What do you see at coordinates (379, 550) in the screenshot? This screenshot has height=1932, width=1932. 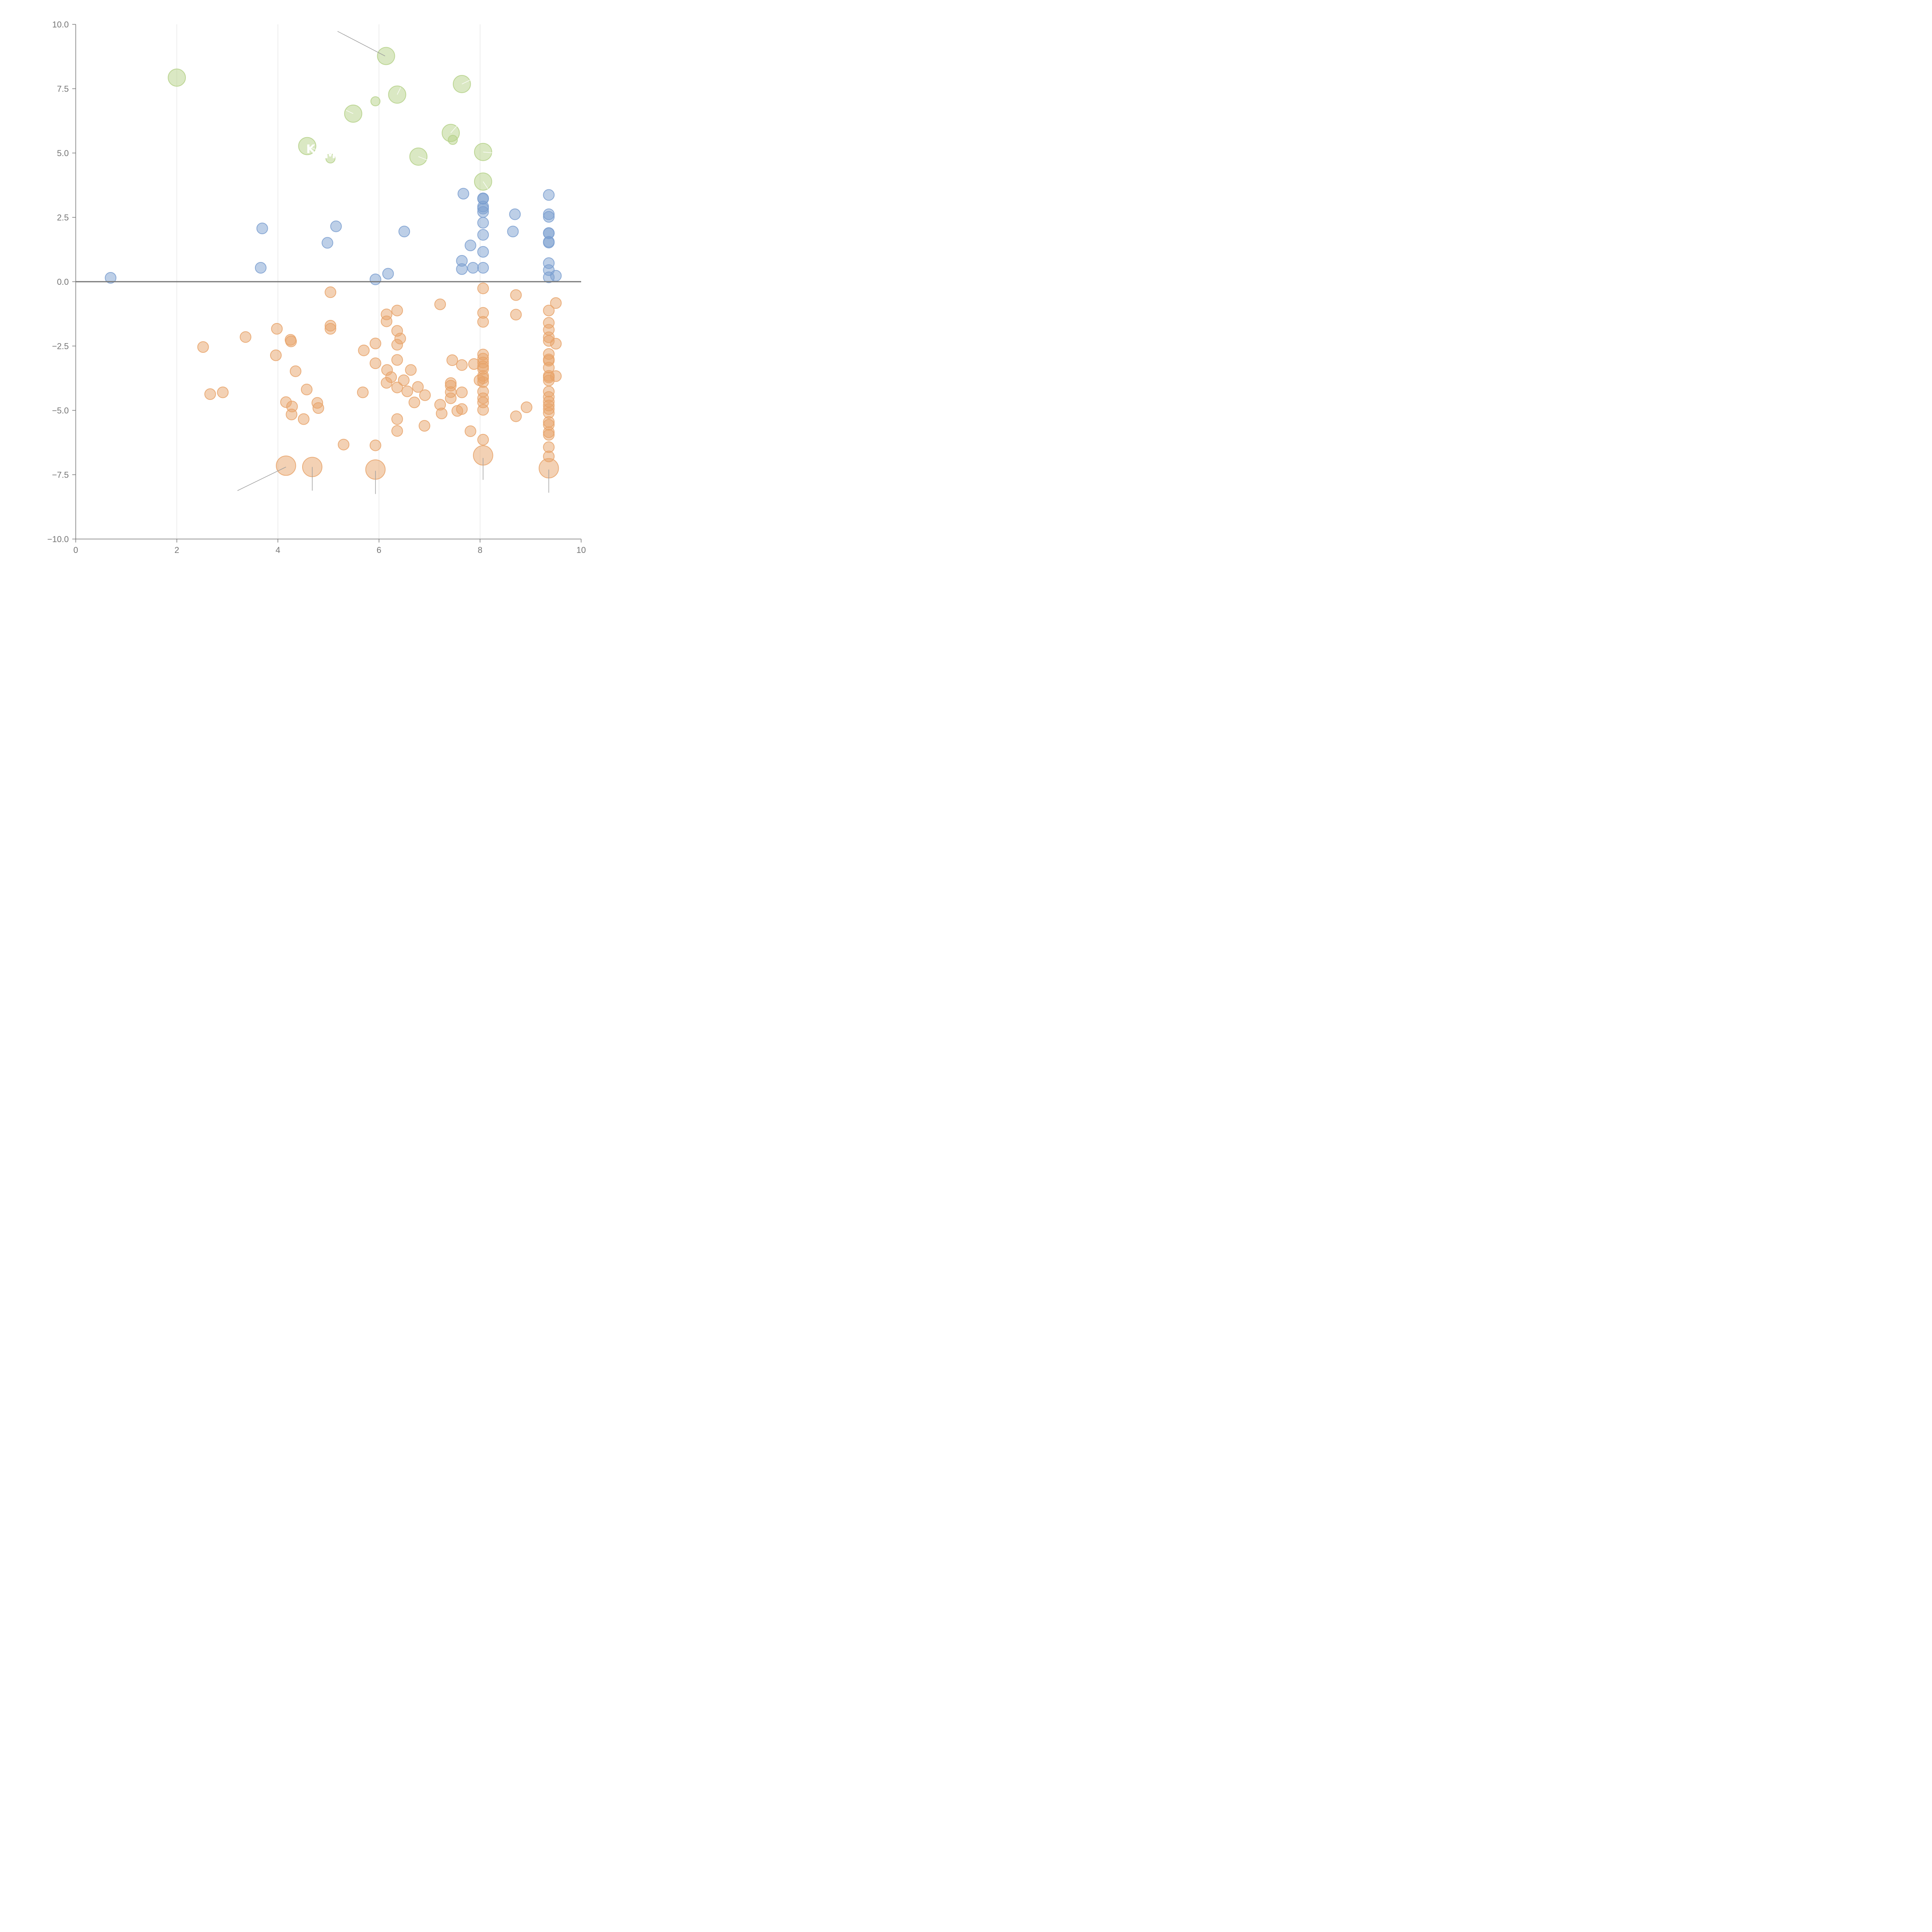 I see `x-tick-label: 6` at bounding box center [379, 550].